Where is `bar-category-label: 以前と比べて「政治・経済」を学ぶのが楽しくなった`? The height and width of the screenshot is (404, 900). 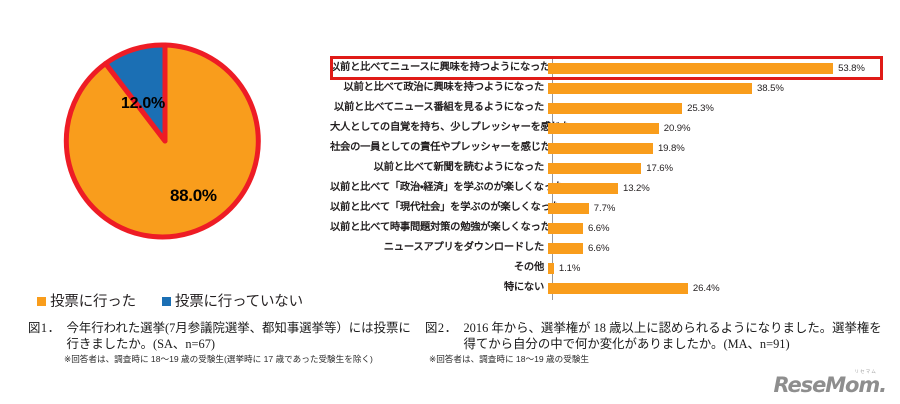
bar-category-label: 以前と比べて「政治・経済」を学ぶのが楽しくなった is located at coordinates (447, 187).